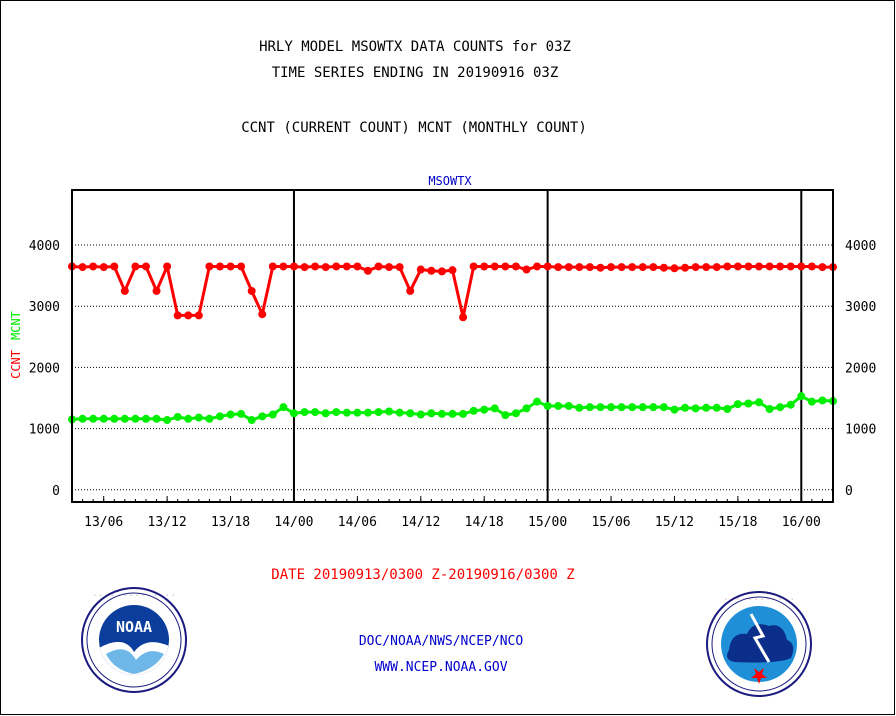  Describe the element at coordinates (860, 430) in the screenshot. I see `y-tick-label-right: 1000` at that location.